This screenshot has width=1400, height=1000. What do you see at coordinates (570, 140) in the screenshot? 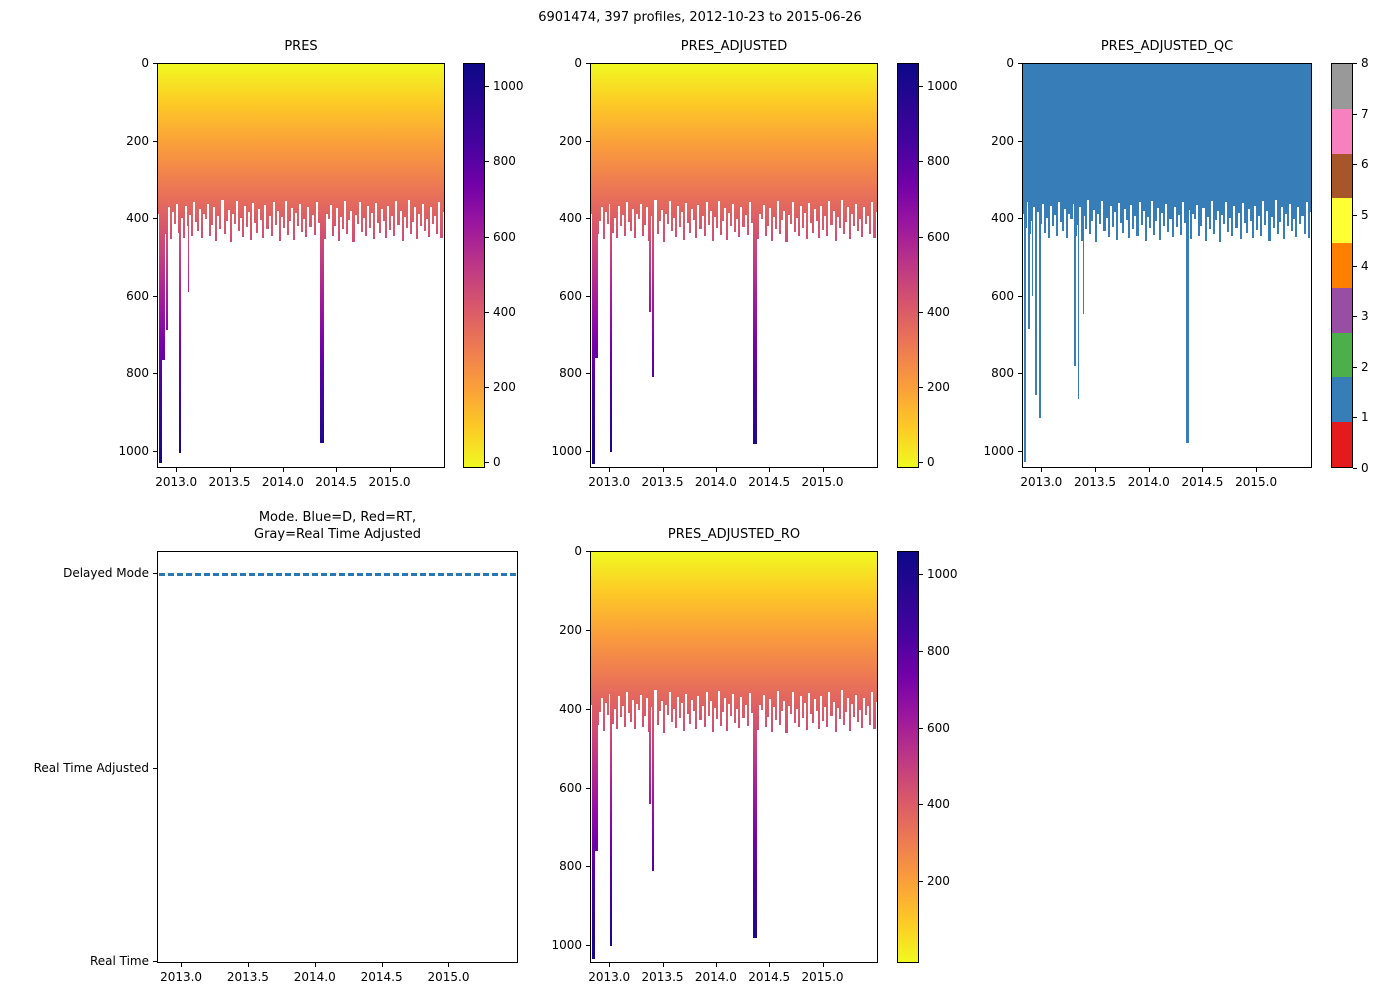
I see `y-tick-label: 200` at bounding box center [570, 140].